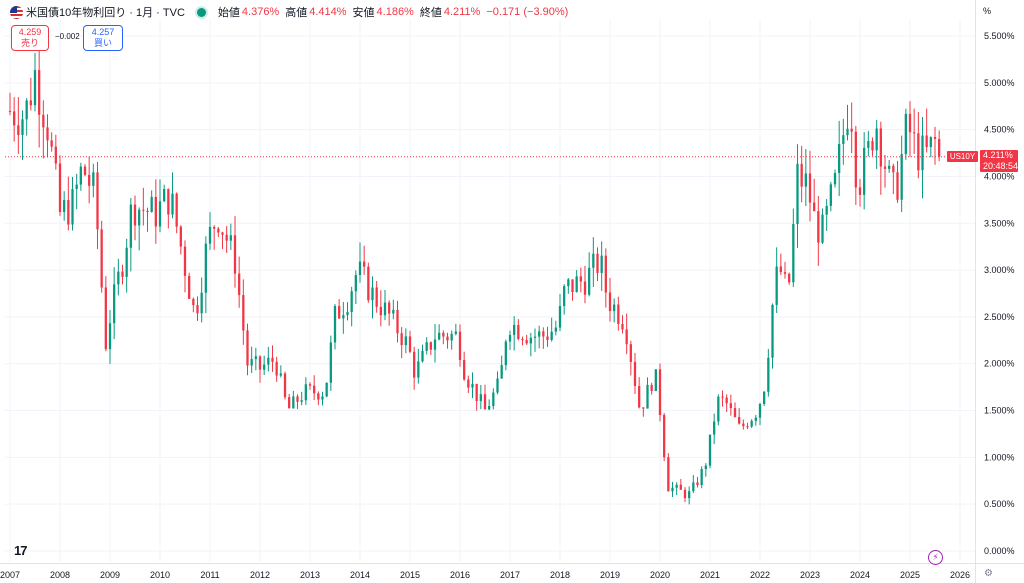 The image size is (1024, 583). Describe the element at coordinates (21, 550) in the screenshot. I see `tradingview-logo-icon: 17` at that location.